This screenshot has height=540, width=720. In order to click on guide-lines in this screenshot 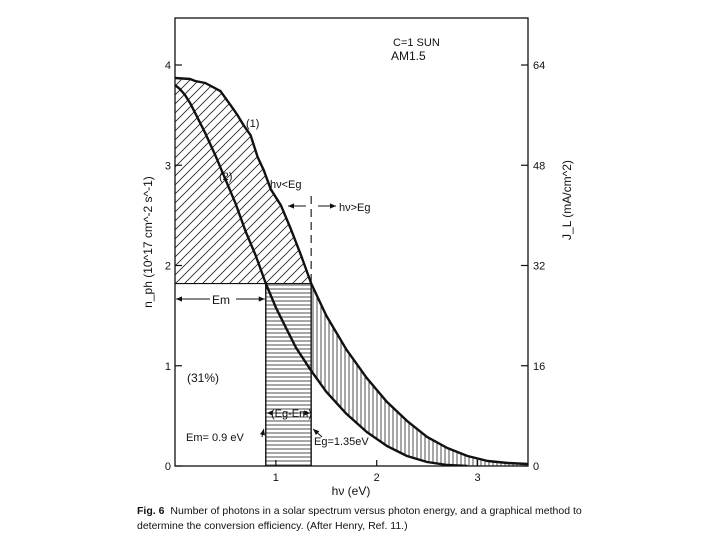, I will do `click(243, 331)`.